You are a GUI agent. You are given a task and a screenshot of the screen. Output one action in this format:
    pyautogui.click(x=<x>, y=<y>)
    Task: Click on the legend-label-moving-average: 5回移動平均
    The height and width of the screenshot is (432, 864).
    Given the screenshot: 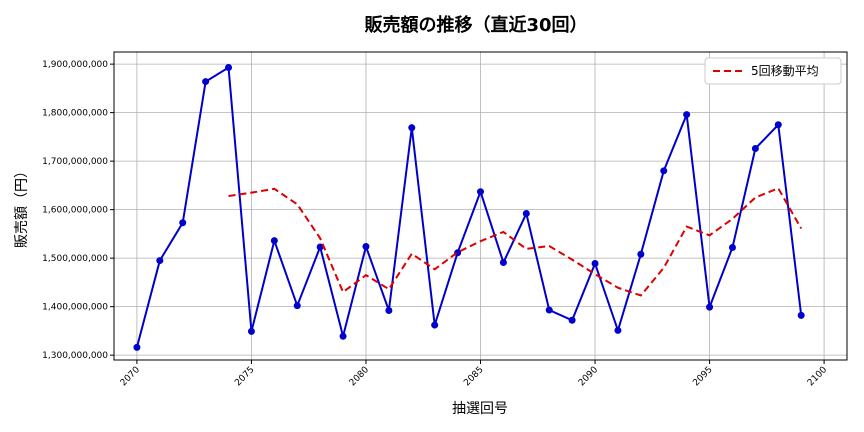 What is the action you would take?
    pyautogui.click(x=785, y=71)
    